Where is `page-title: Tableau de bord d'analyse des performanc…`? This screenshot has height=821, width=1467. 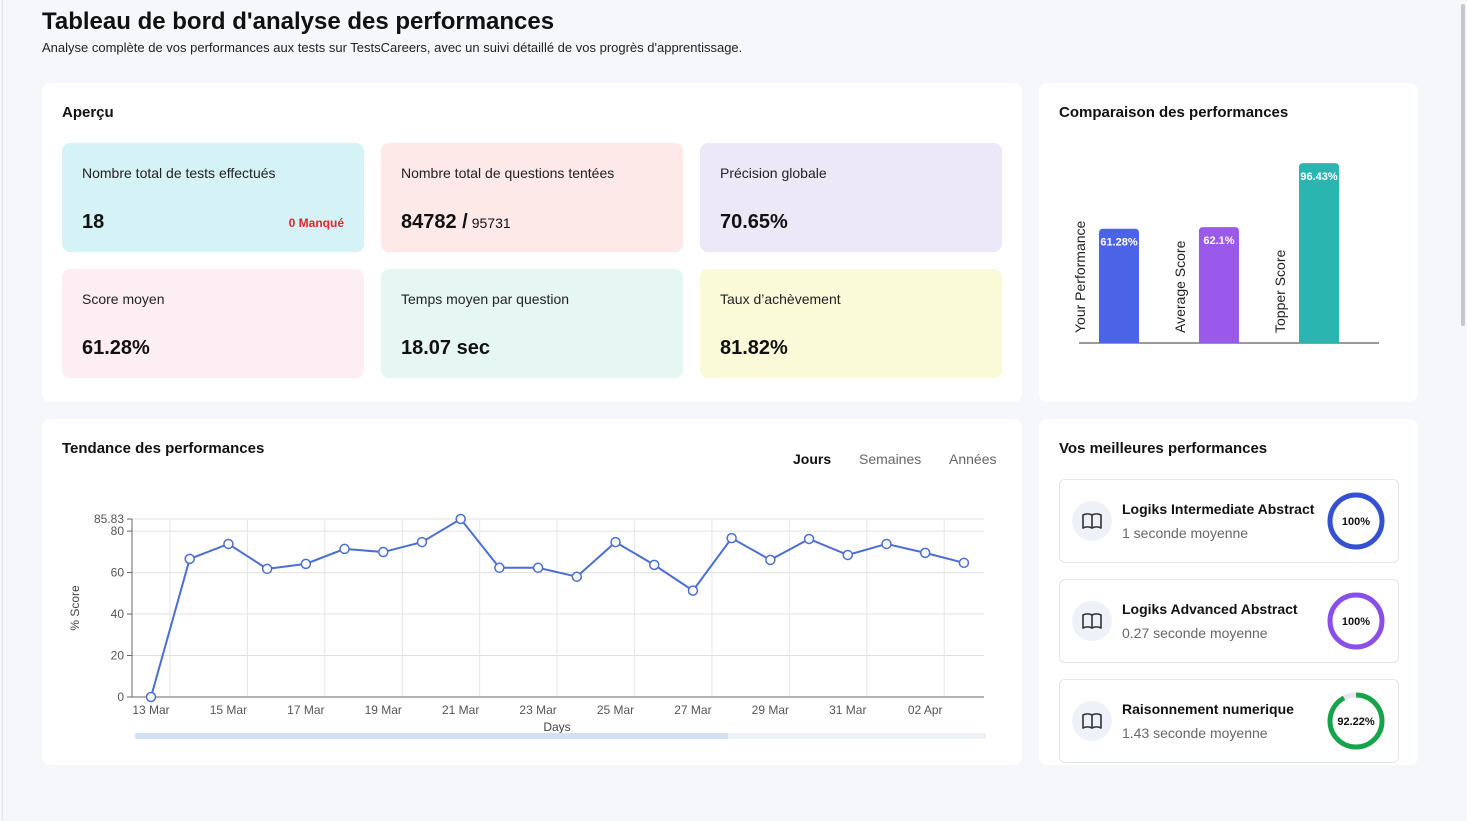
page-title: Tableau de bord d'analyse des performanc… is located at coordinates (298, 21).